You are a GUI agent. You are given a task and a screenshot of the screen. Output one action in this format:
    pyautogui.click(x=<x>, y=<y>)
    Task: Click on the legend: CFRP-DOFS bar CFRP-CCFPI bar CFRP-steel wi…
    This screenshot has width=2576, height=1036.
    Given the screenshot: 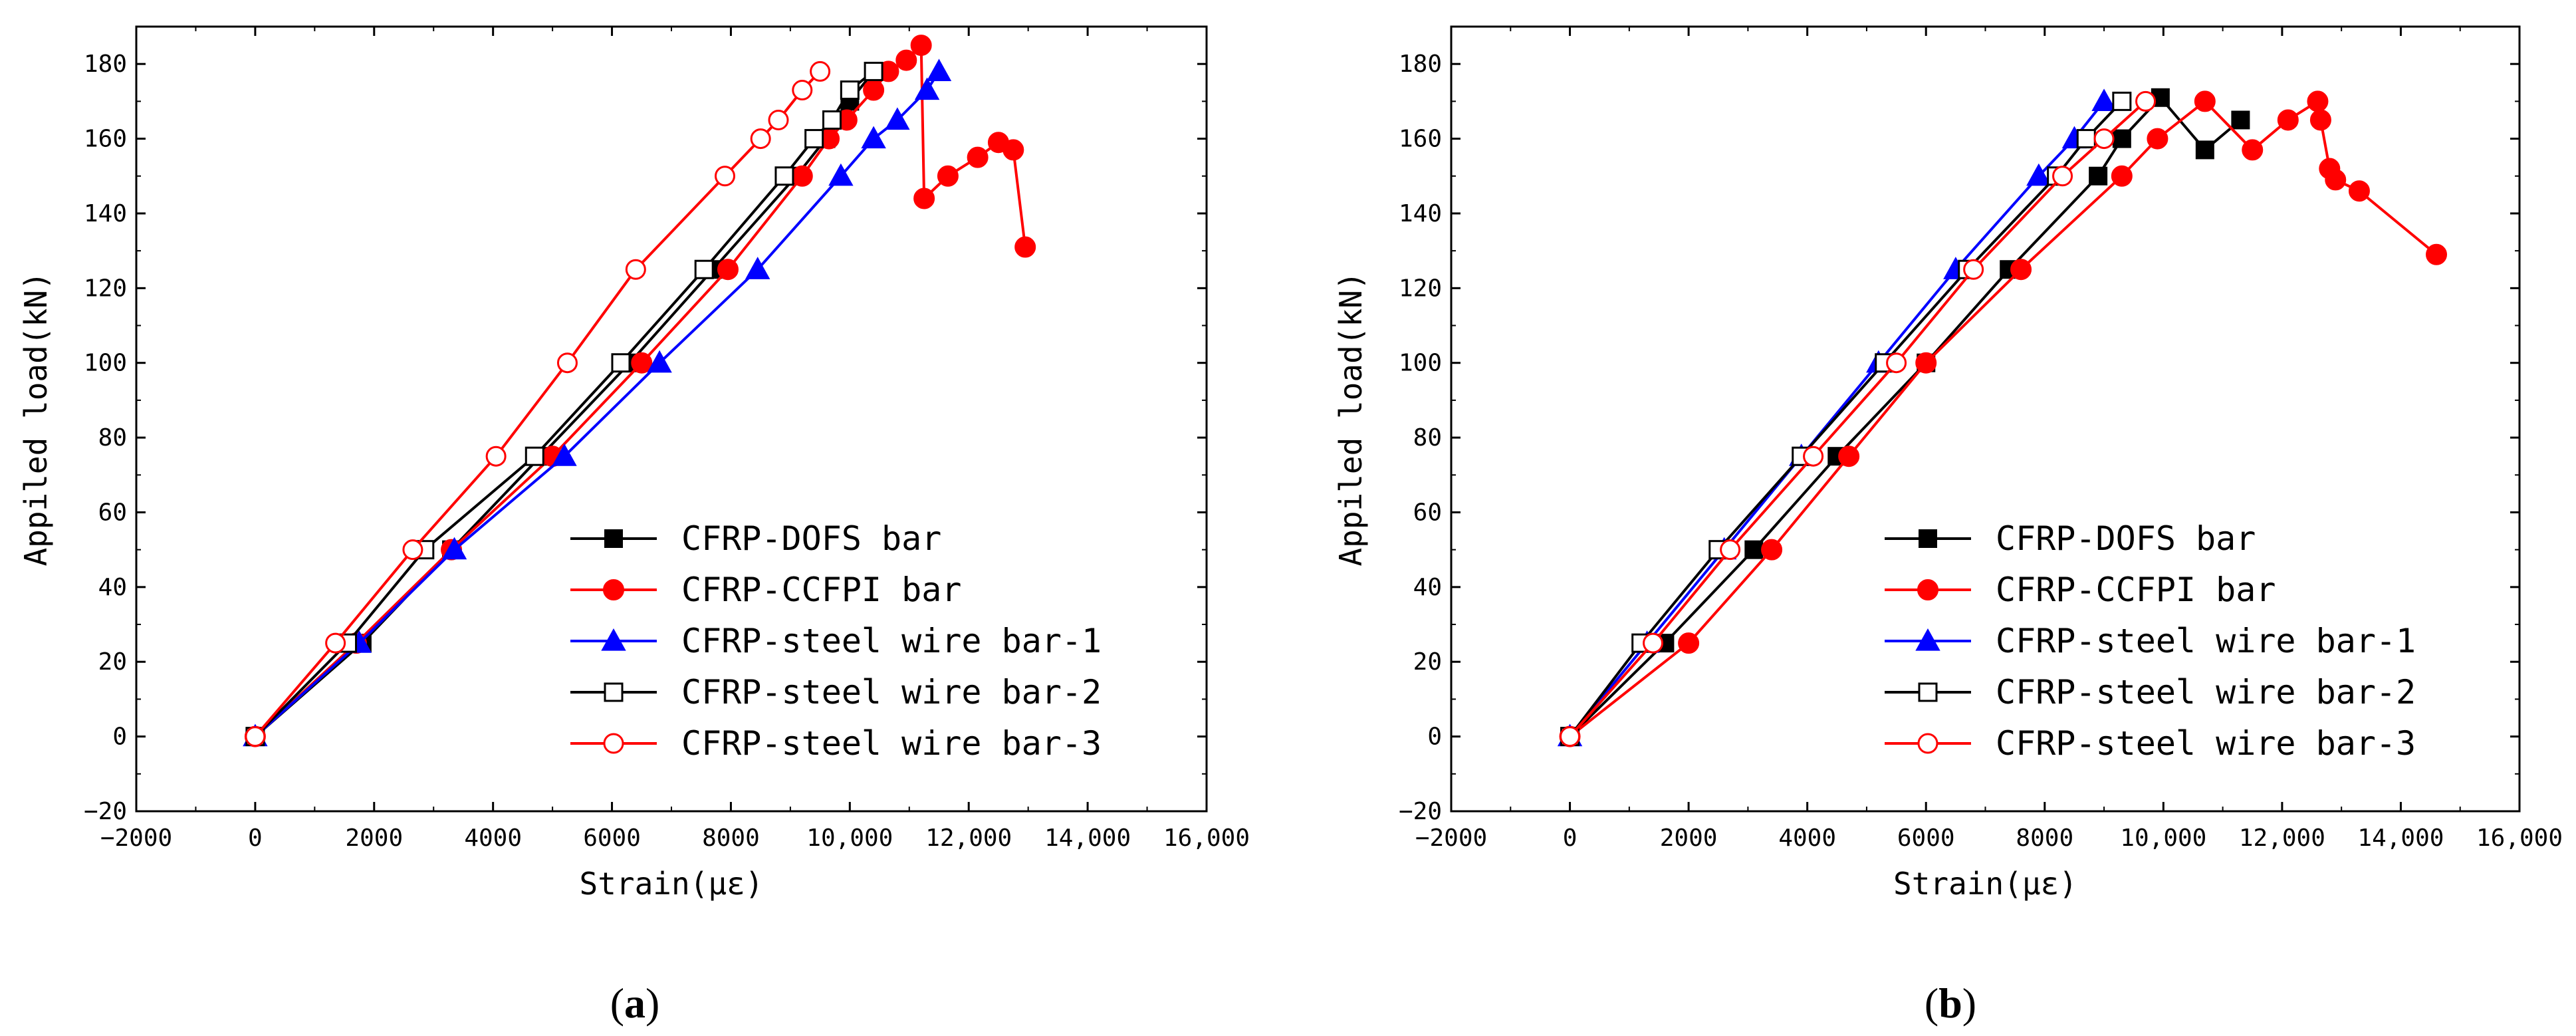 What is the action you would take?
    pyautogui.click(x=2150, y=641)
    